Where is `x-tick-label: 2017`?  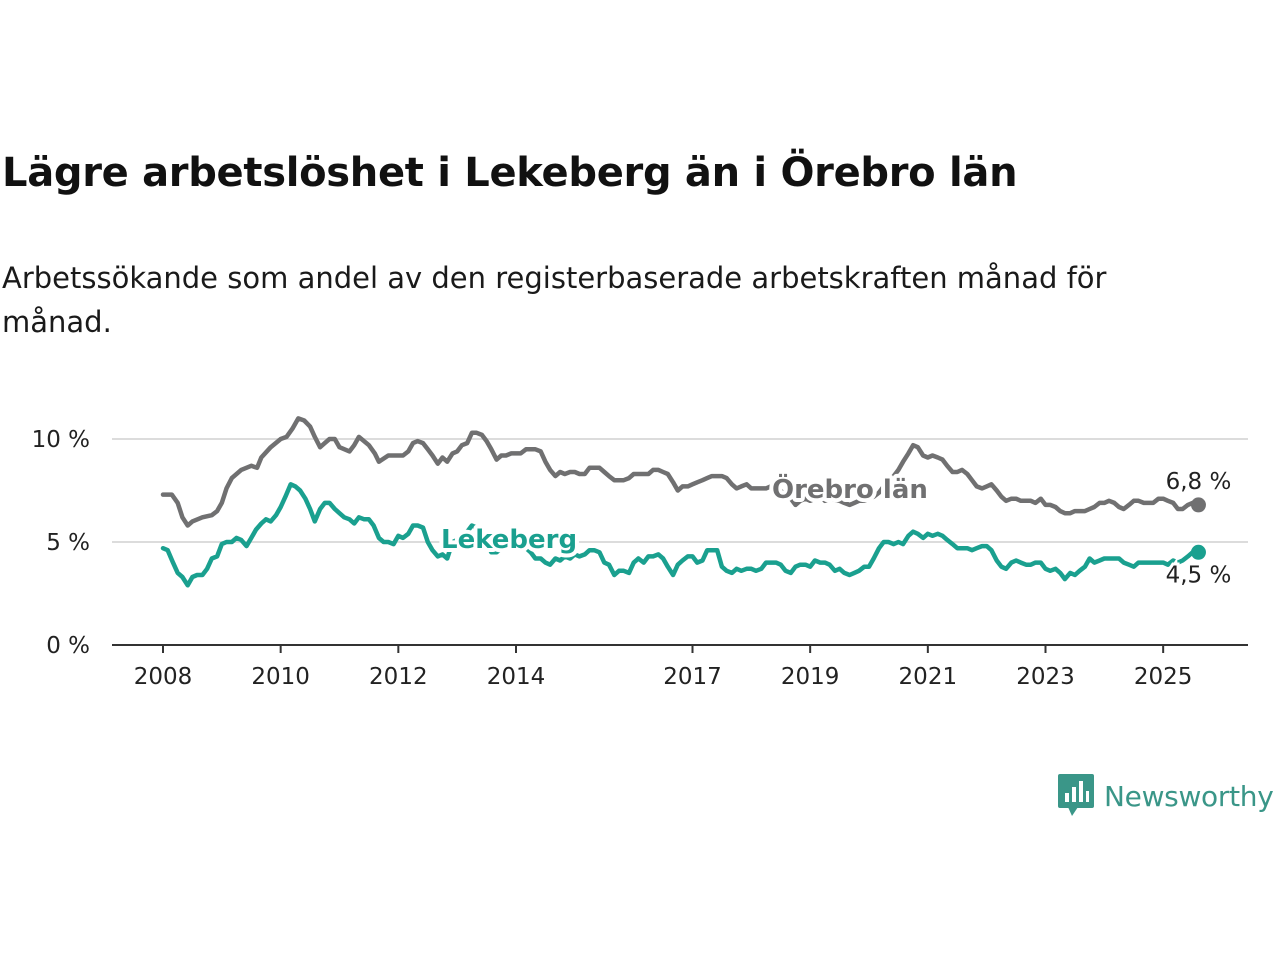 x-tick-label: 2017 is located at coordinates (692, 677).